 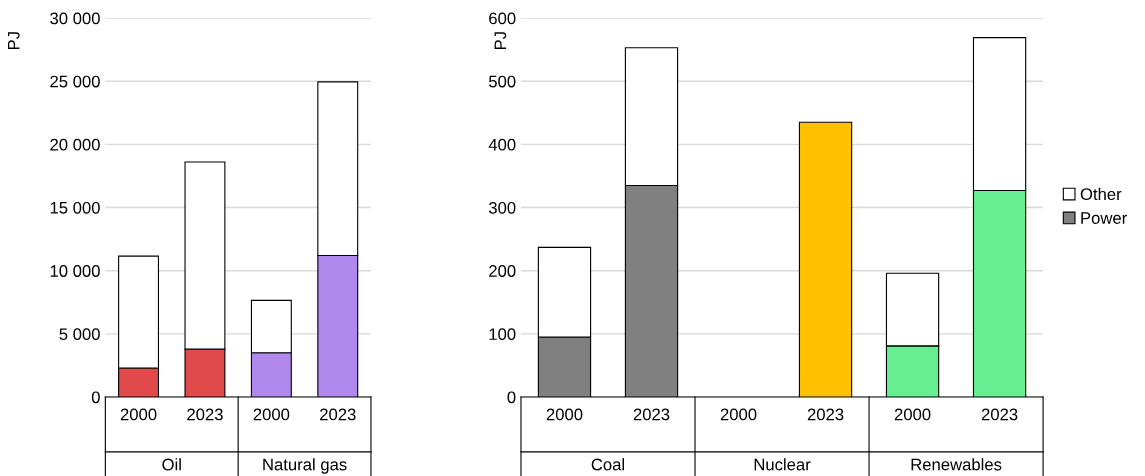 What do you see at coordinates (502, 207) in the screenshot?
I see `y-tick-label: 300` at bounding box center [502, 207].